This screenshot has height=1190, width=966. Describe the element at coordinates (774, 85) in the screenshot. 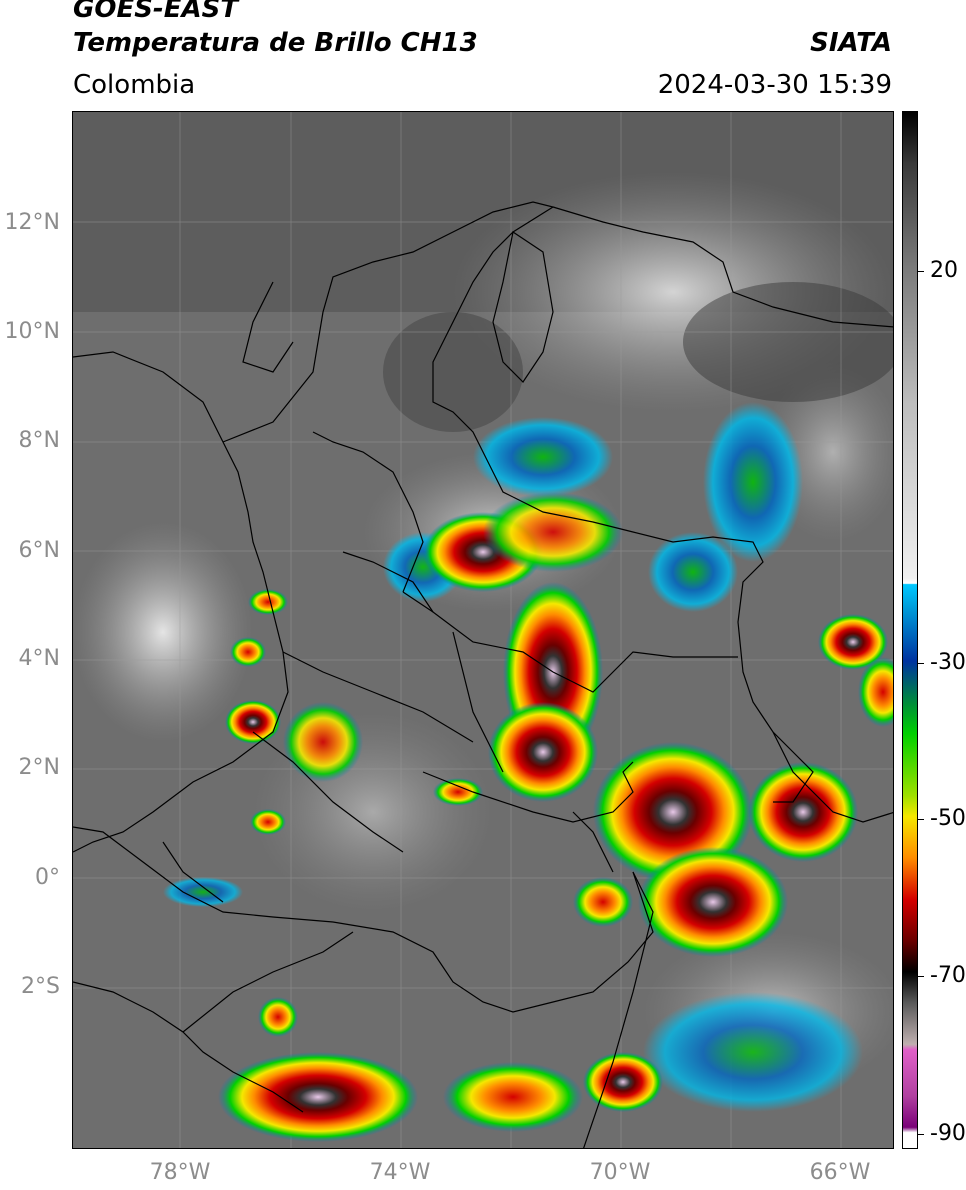

I see `datetime-label: 2024-03-30 15:39` at that location.